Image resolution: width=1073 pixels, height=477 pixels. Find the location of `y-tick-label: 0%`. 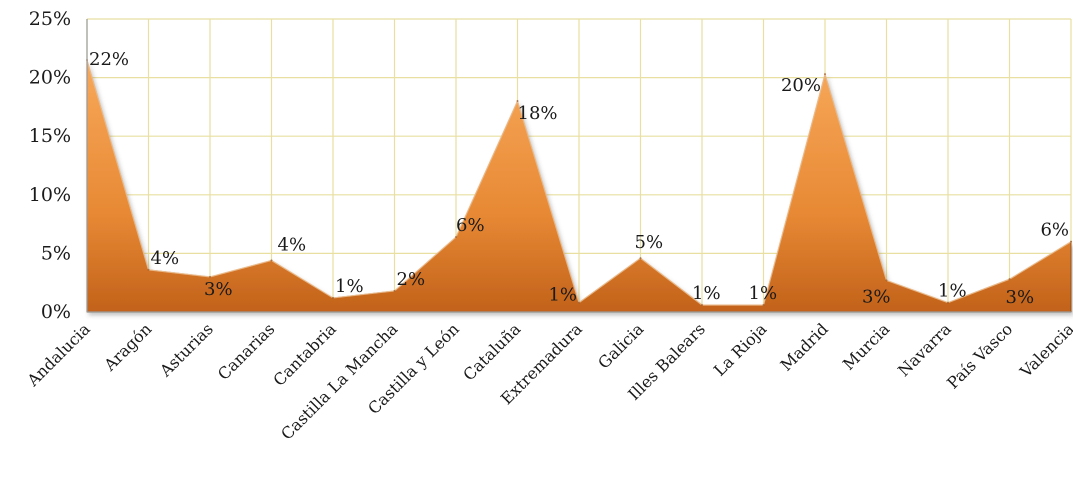

y-tick-label: 0% is located at coordinates (56, 312).